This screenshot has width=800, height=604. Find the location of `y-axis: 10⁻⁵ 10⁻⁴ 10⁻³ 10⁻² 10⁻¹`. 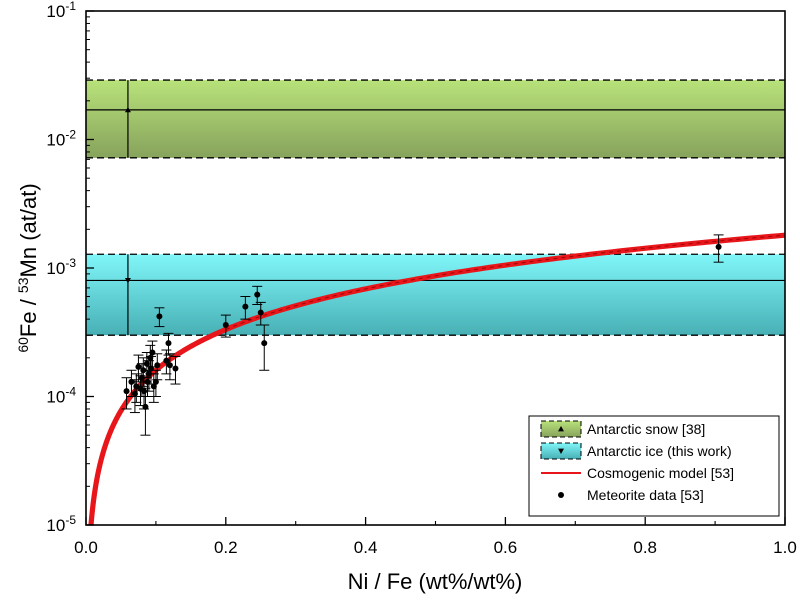

y-axis: 10⁻⁵ 10⁻⁴ 10⁻³ 10⁻² 10⁻¹ is located at coordinates (70, 267).